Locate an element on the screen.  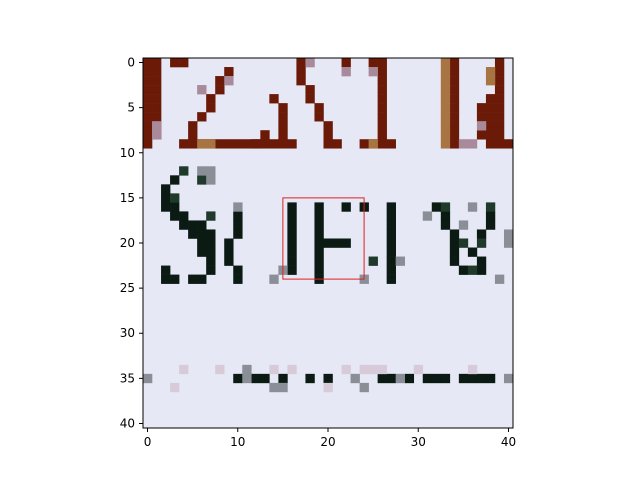
x-tick-label: 30 is located at coordinates (418, 442).